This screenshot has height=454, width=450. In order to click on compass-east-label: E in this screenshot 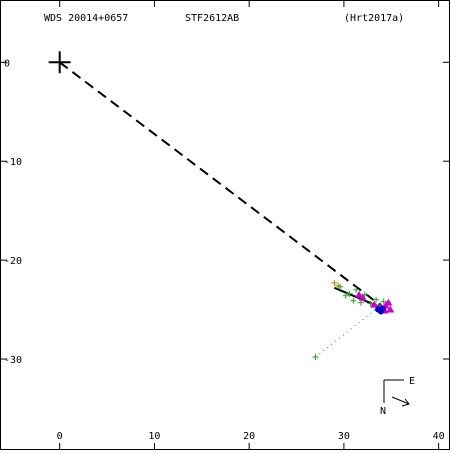, I will do `click(412, 381)`.